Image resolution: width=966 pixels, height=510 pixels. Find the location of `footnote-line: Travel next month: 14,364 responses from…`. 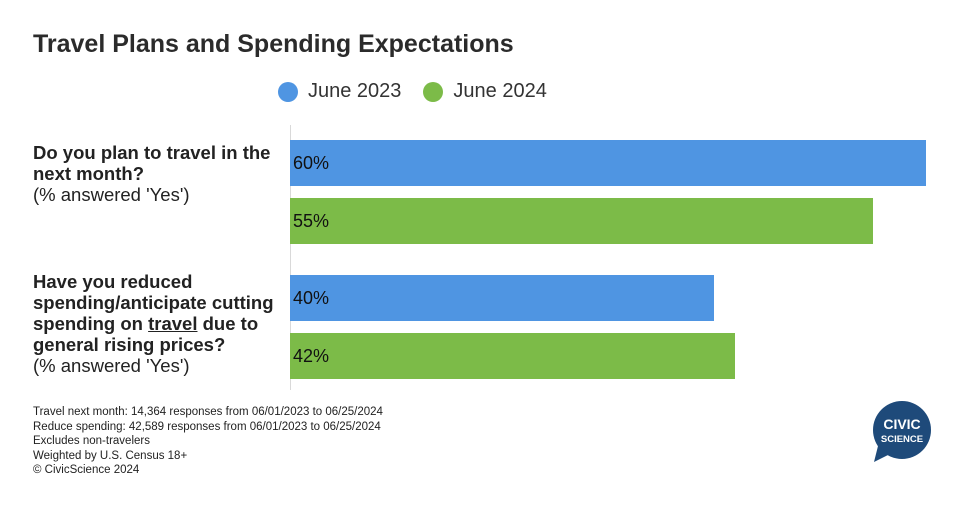

footnote-line: Travel next month: 14,364 responses from… is located at coordinates (208, 412).